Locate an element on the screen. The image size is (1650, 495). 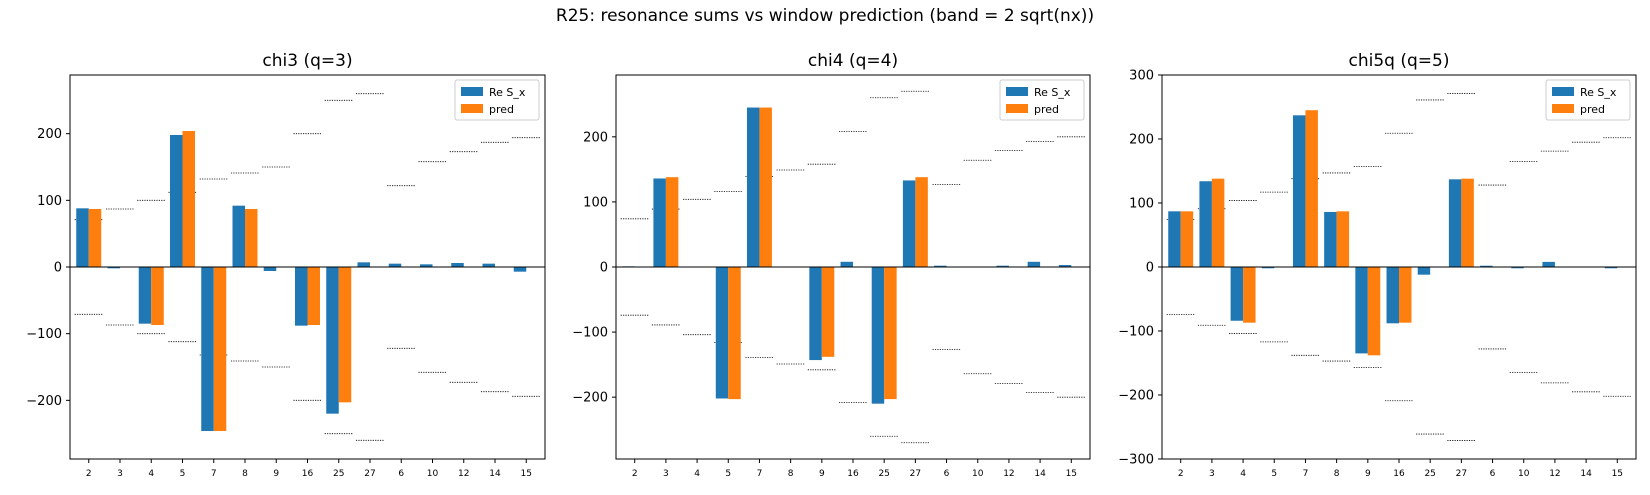
panel-title: chi3 (q=3) is located at coordinates (307, 61).